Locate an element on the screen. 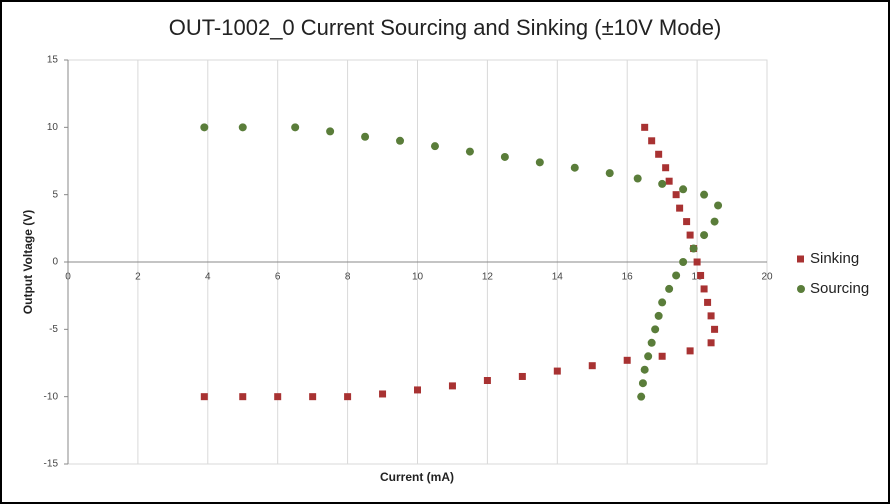 This screenshot has width=890, height=504. legend-label: Sourcing is located at coordinates (839, 288).